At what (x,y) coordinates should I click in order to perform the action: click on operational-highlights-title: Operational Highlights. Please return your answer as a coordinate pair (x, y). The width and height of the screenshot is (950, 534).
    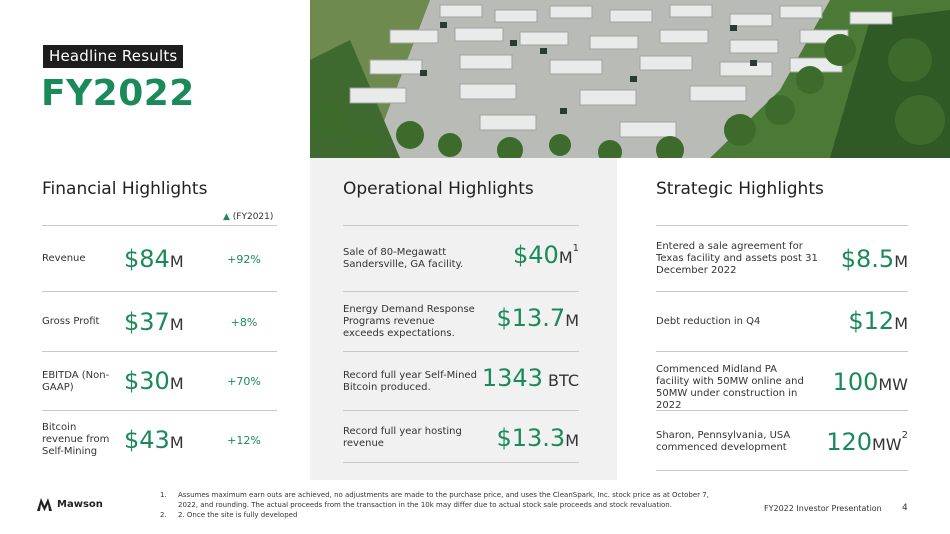
    Looking at the image, I should click on (438, 189).